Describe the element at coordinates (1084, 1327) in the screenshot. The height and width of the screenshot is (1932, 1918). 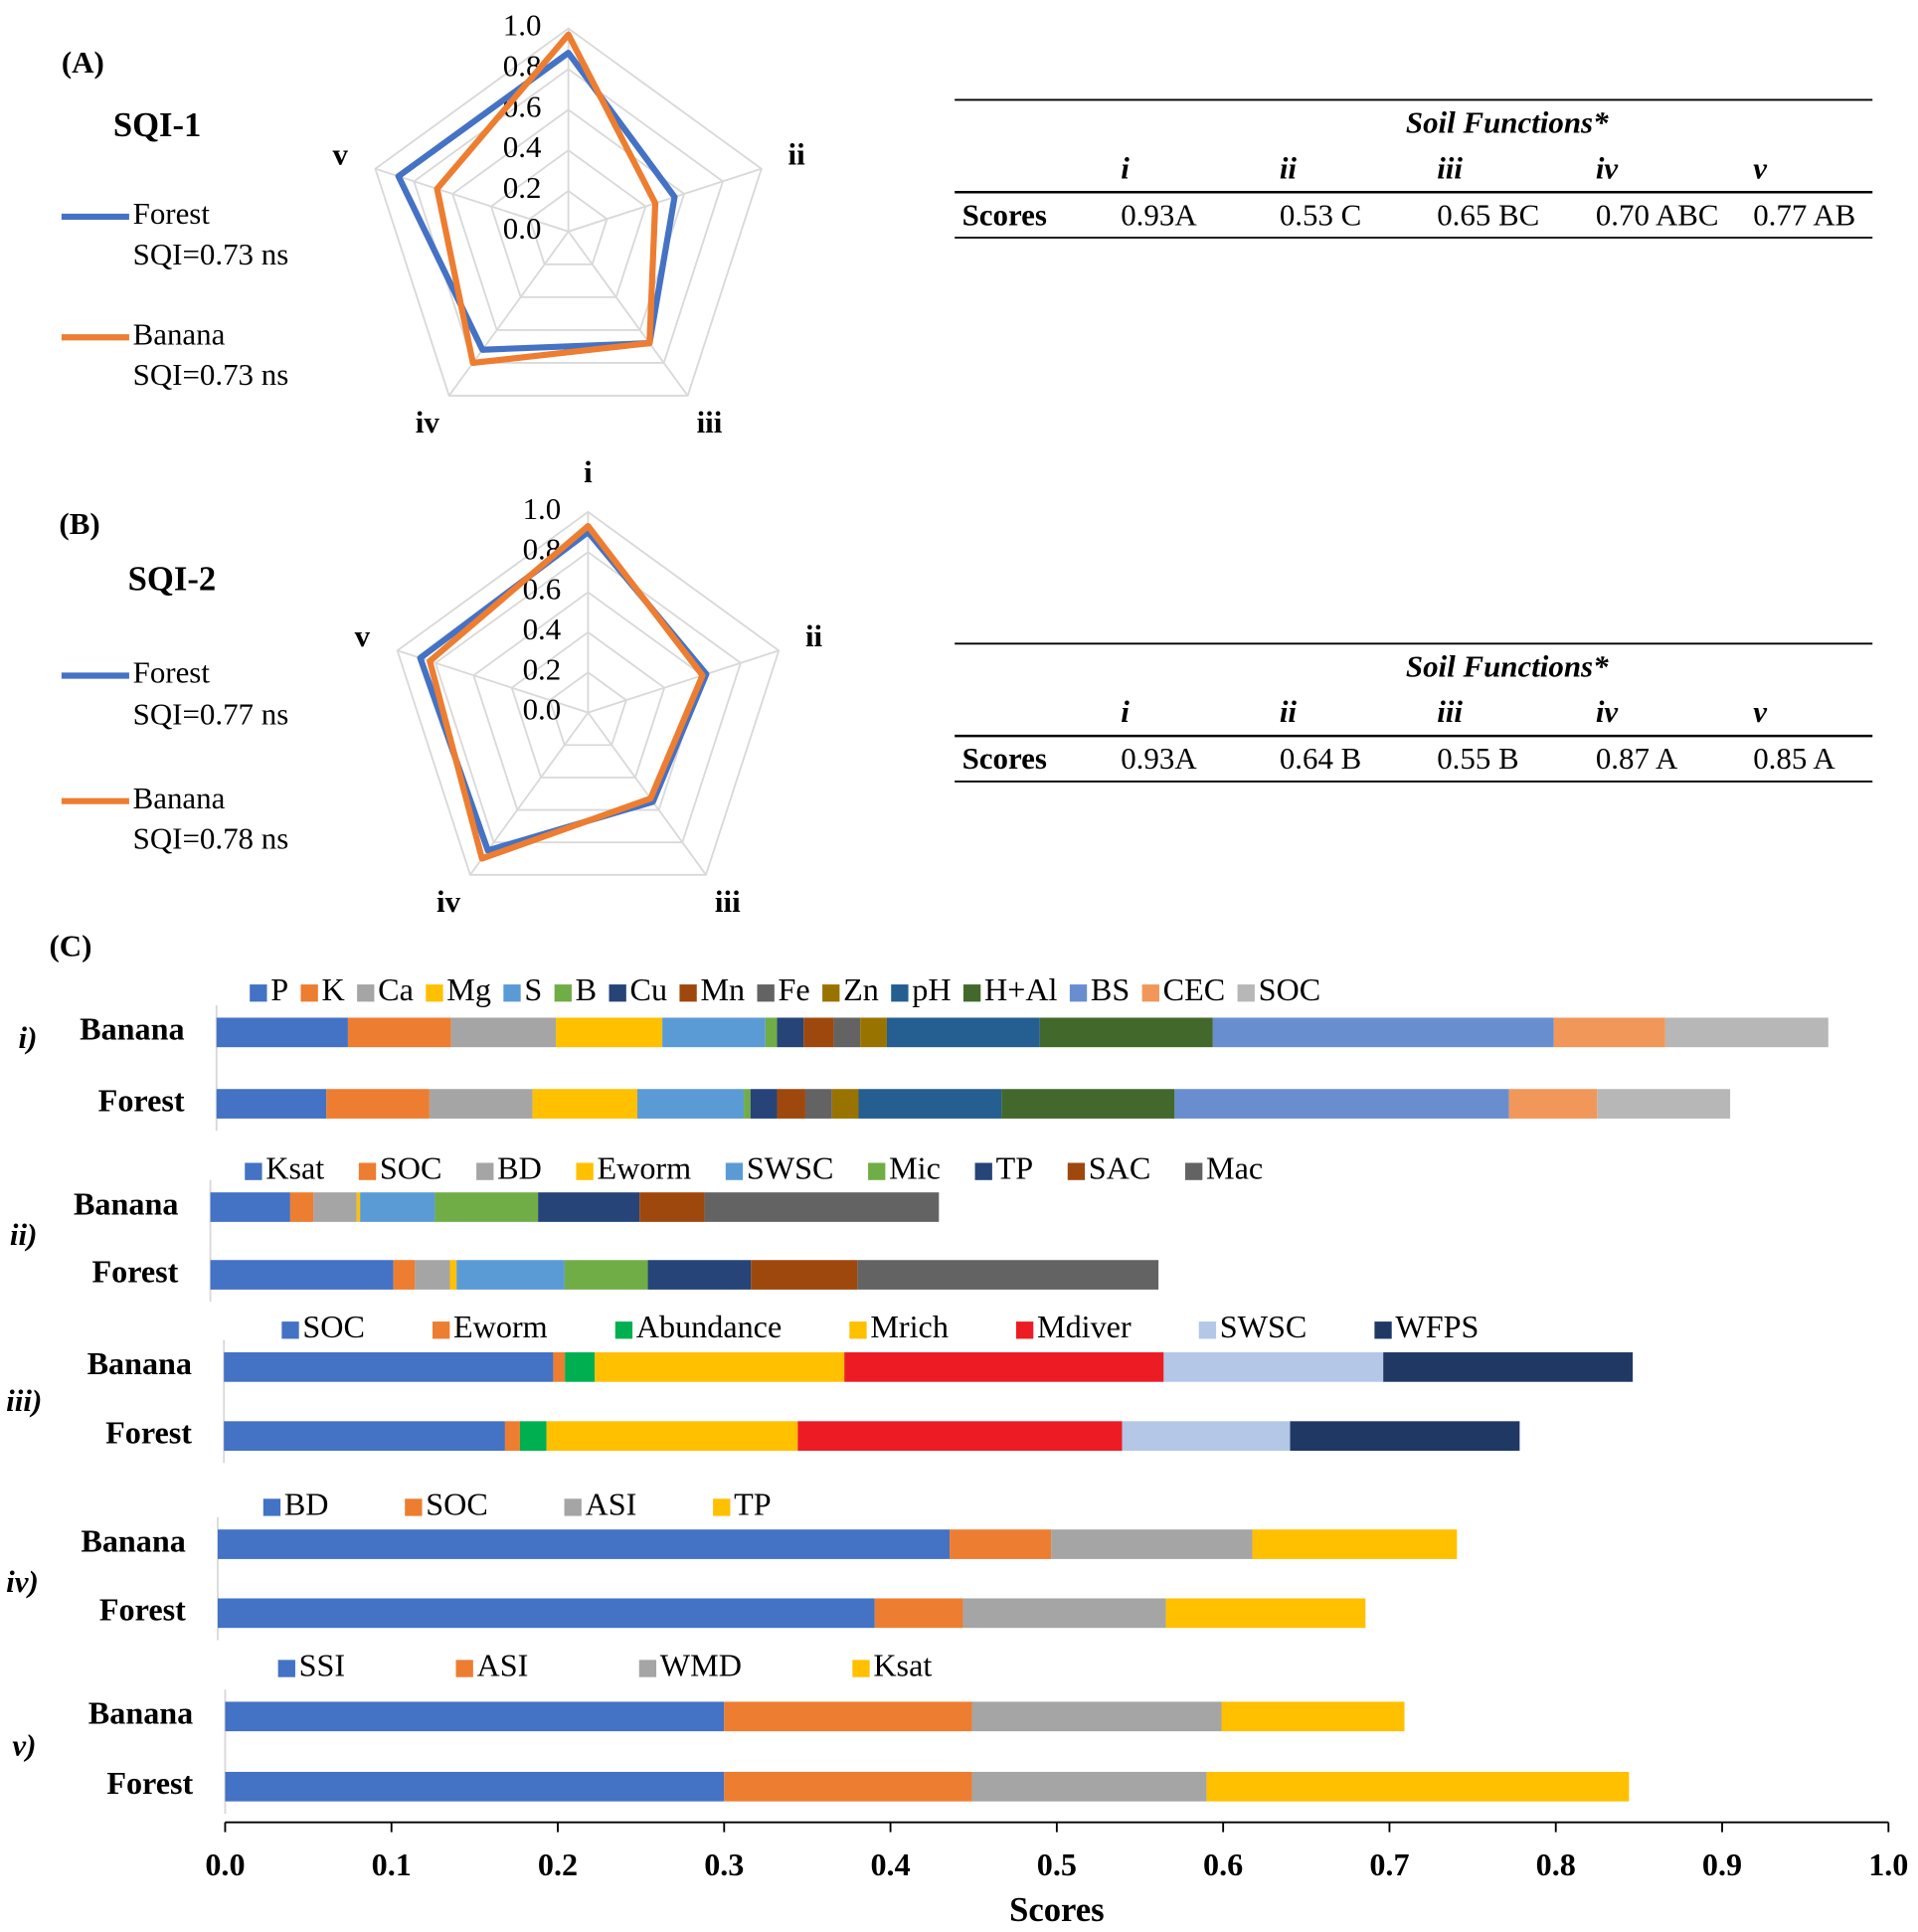
I see `legend-label: Mdiver` at that location.